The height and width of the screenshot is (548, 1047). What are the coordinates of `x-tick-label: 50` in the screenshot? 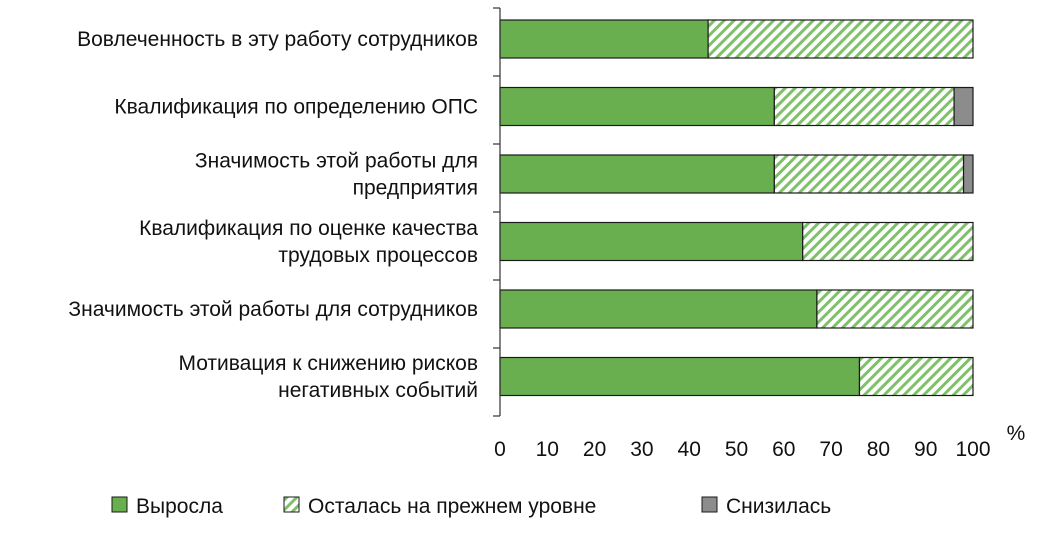 It's located at (736, 449).